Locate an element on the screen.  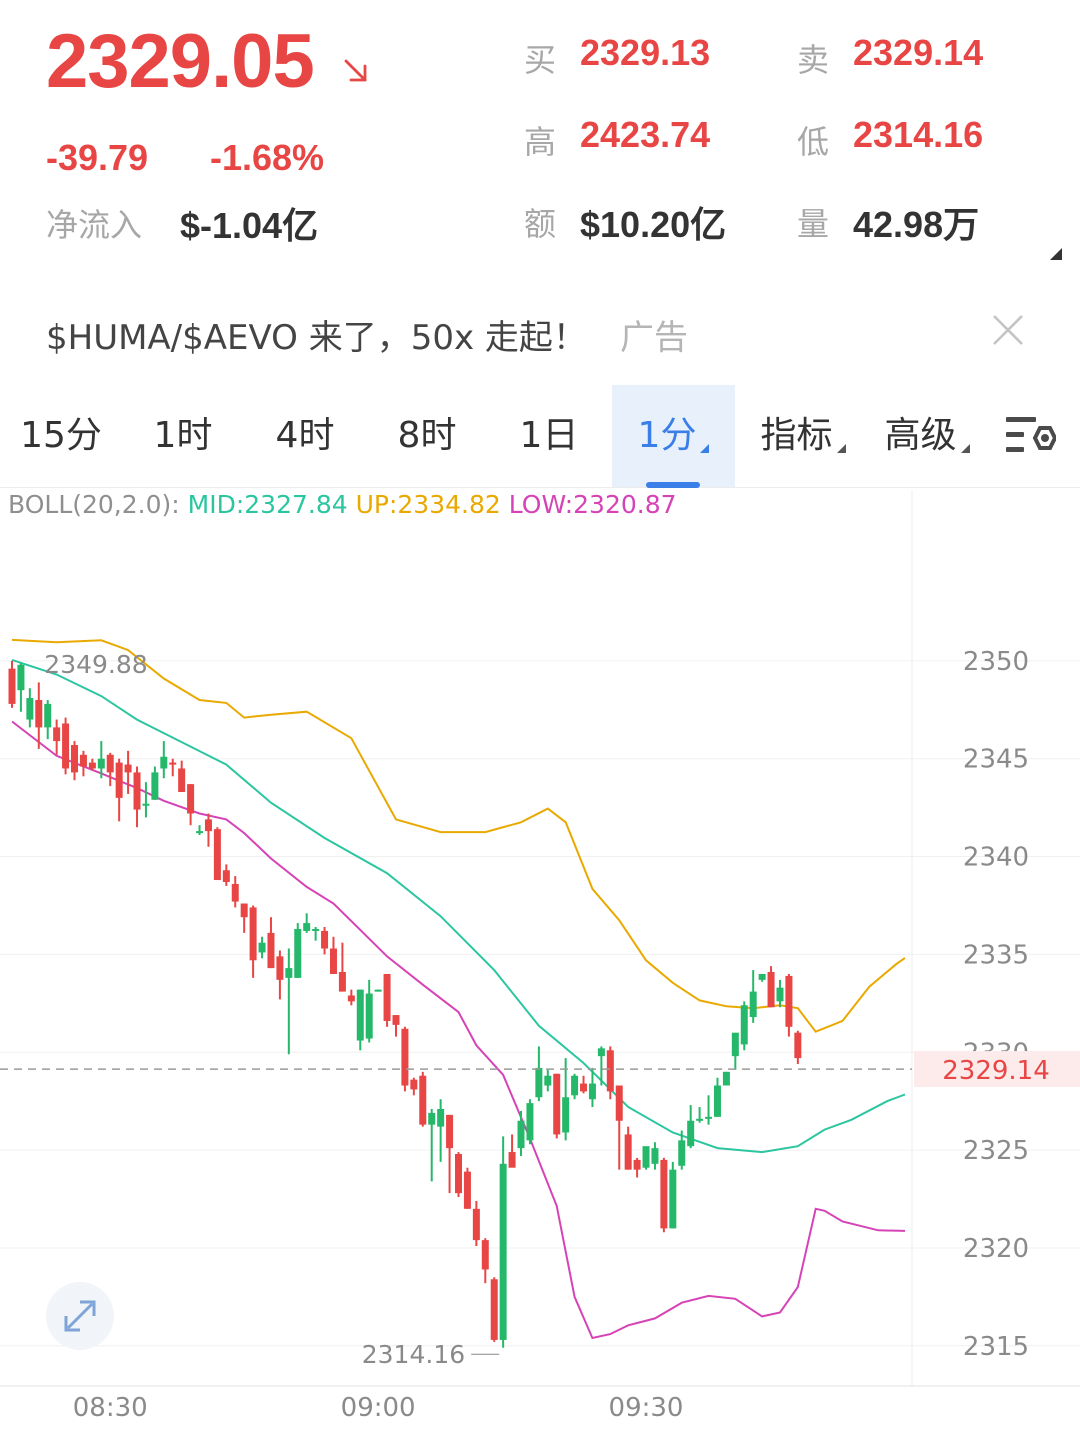
min-price-label: 2314.16 is located at coordinates (413, 1354).